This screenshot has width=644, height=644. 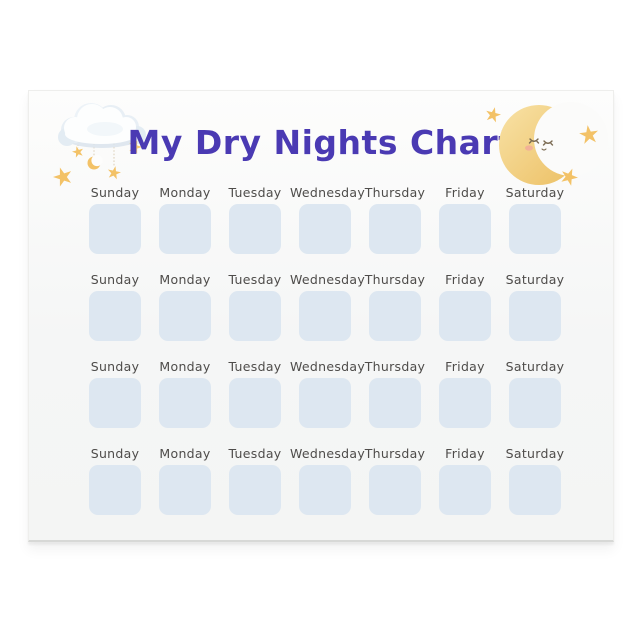 I want to click on sleeping-moon-icon, so click(x=546, y=144).